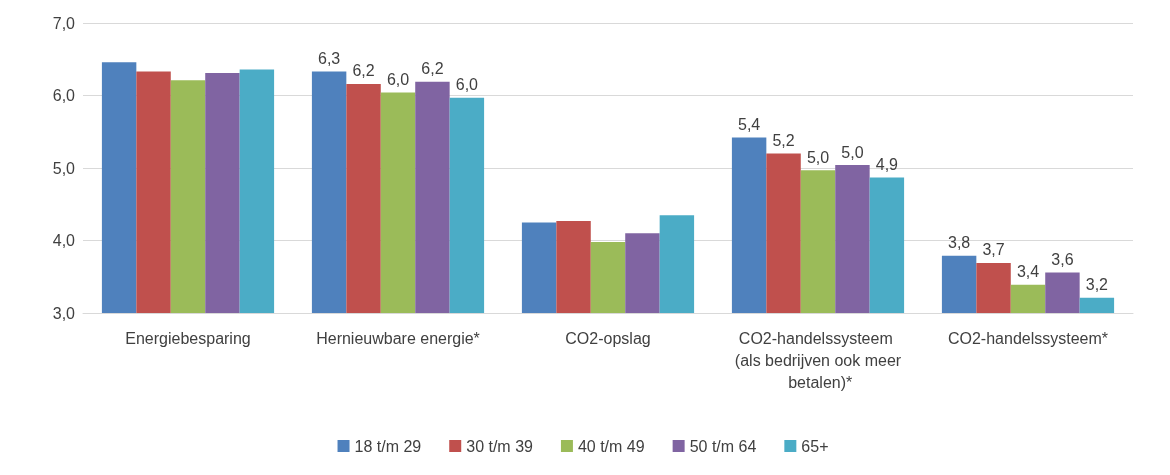 The height and width of the screenshot is (475, 1170). Describe the element at coordinates (608, 338) in the screenshot. I see `x-tick-label: CO2-opslag` at that location.